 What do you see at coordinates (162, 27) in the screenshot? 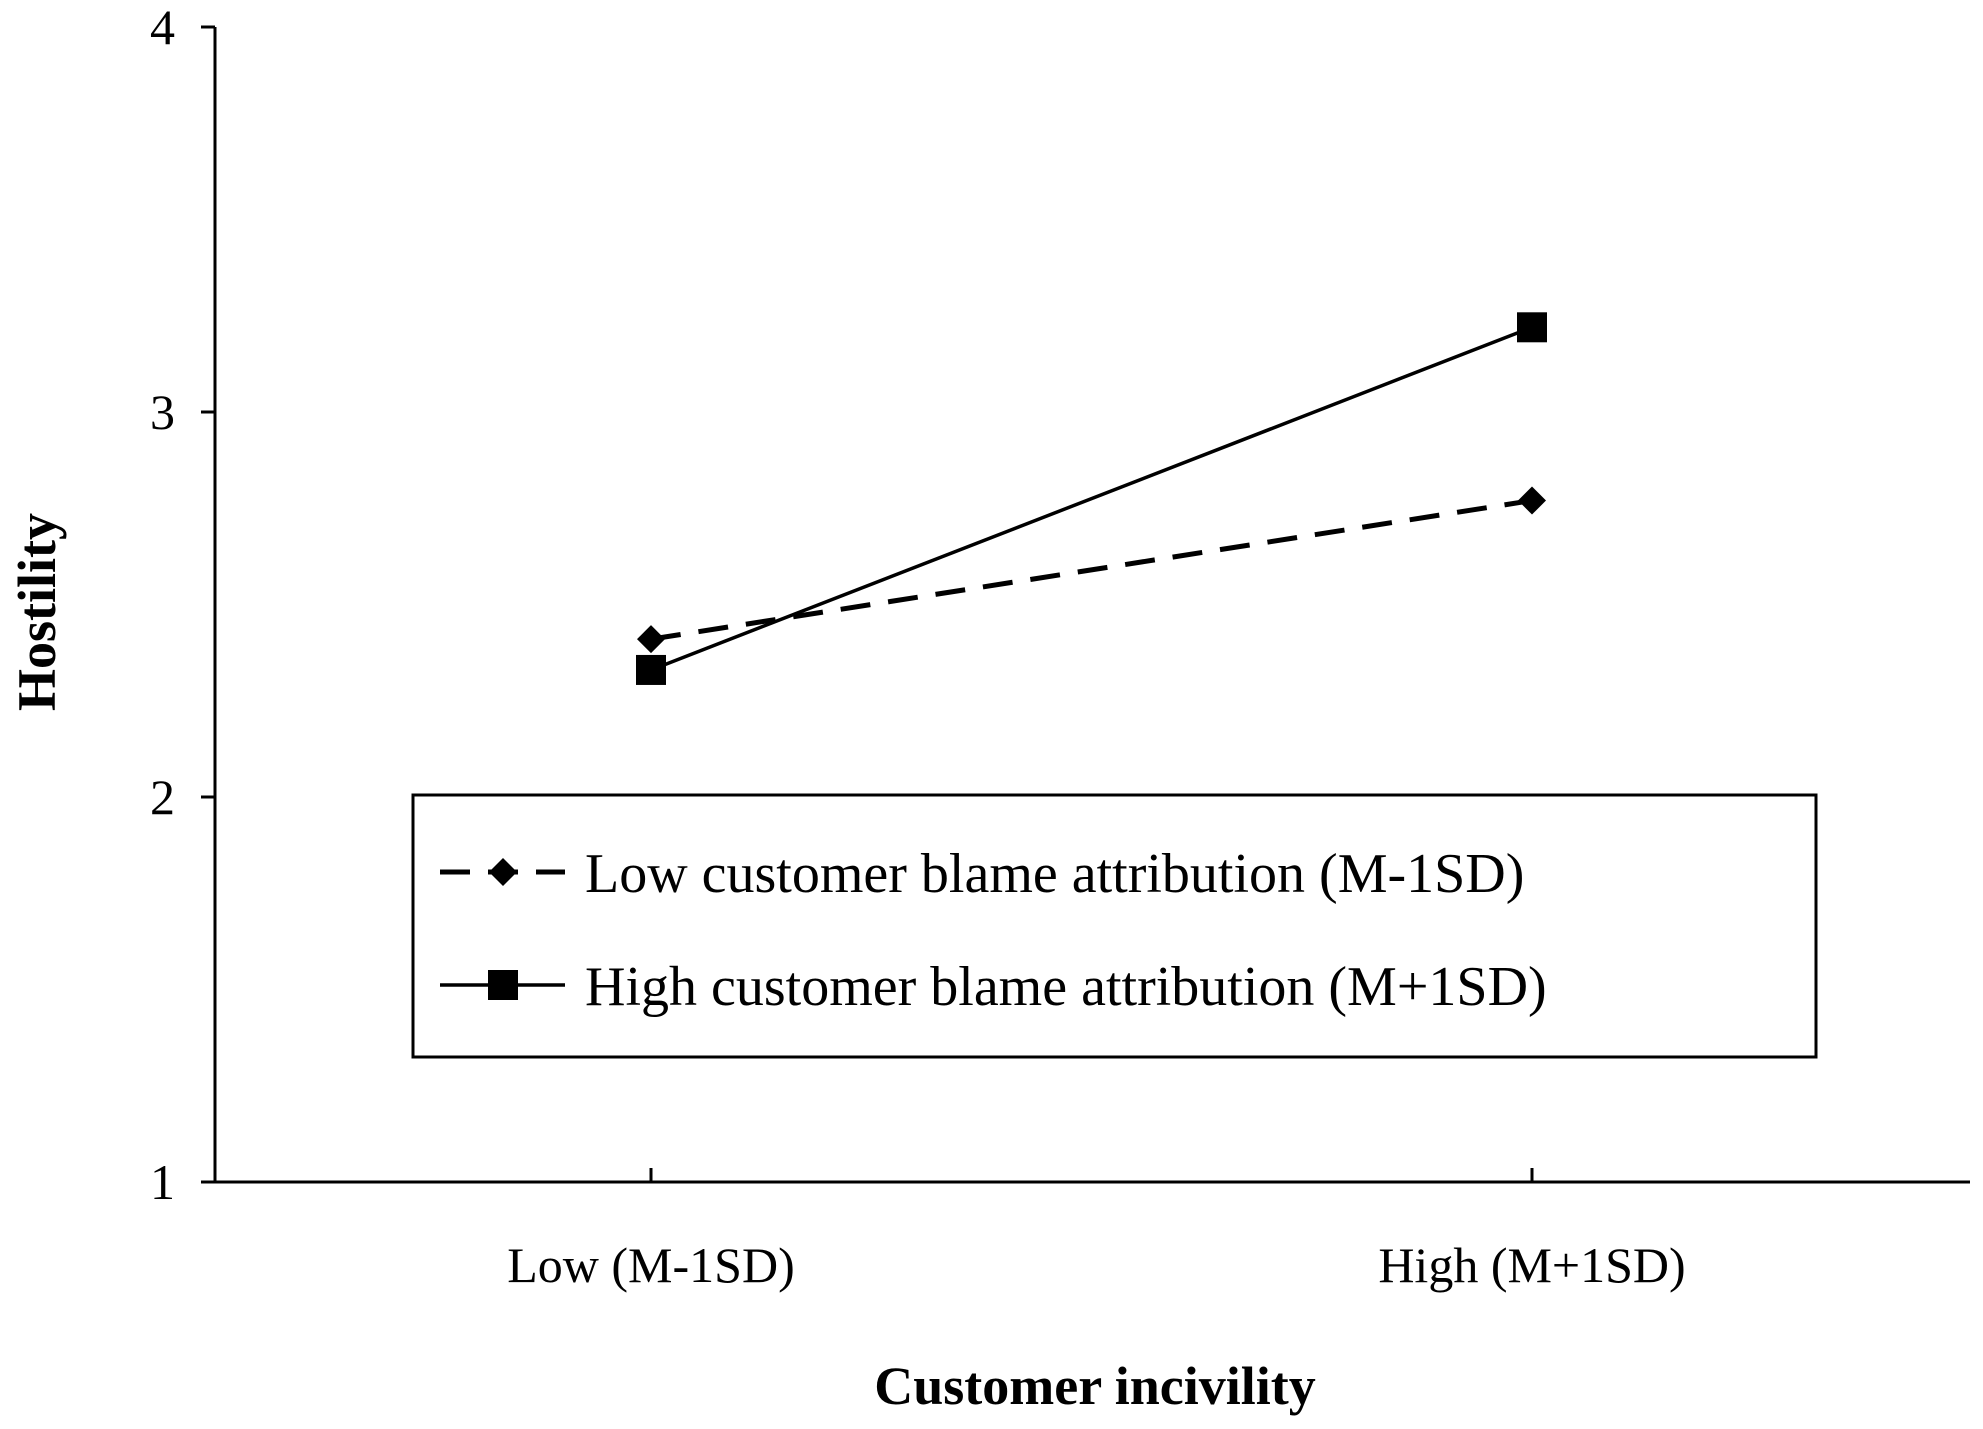
I see `y-tick-label: 4` at bounding box center [162, 27].